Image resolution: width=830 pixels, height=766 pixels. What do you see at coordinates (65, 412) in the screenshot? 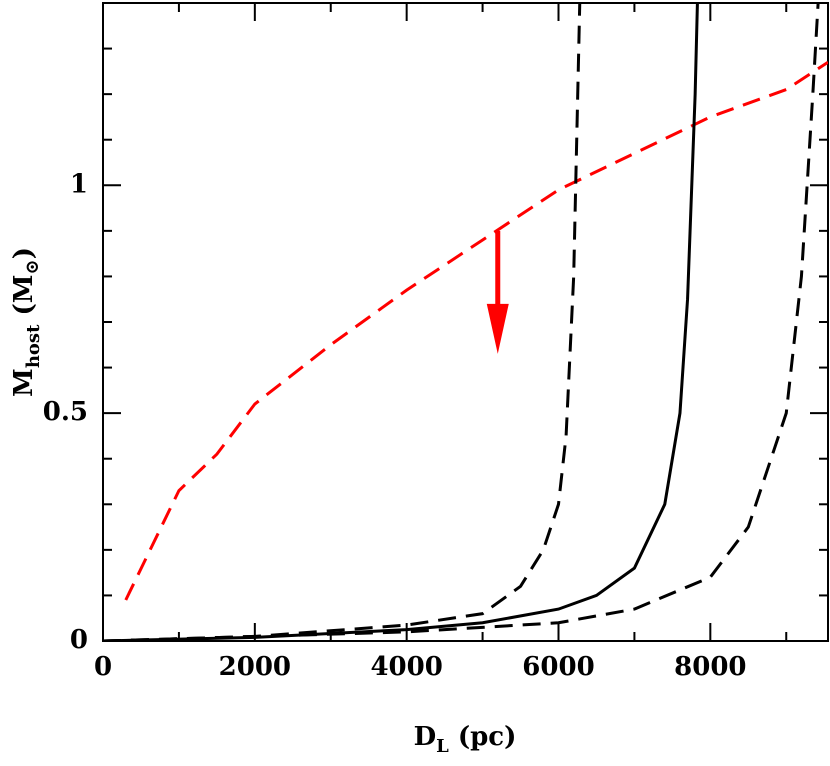
I see `y-tick-label: 0.5` at bounding box center [65, 412].